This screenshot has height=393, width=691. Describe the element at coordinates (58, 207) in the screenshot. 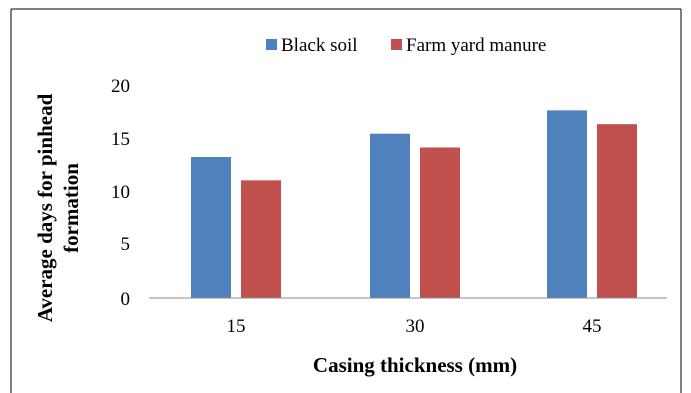

I see `y-axis-title: Average days for pinhead formation` at that location.